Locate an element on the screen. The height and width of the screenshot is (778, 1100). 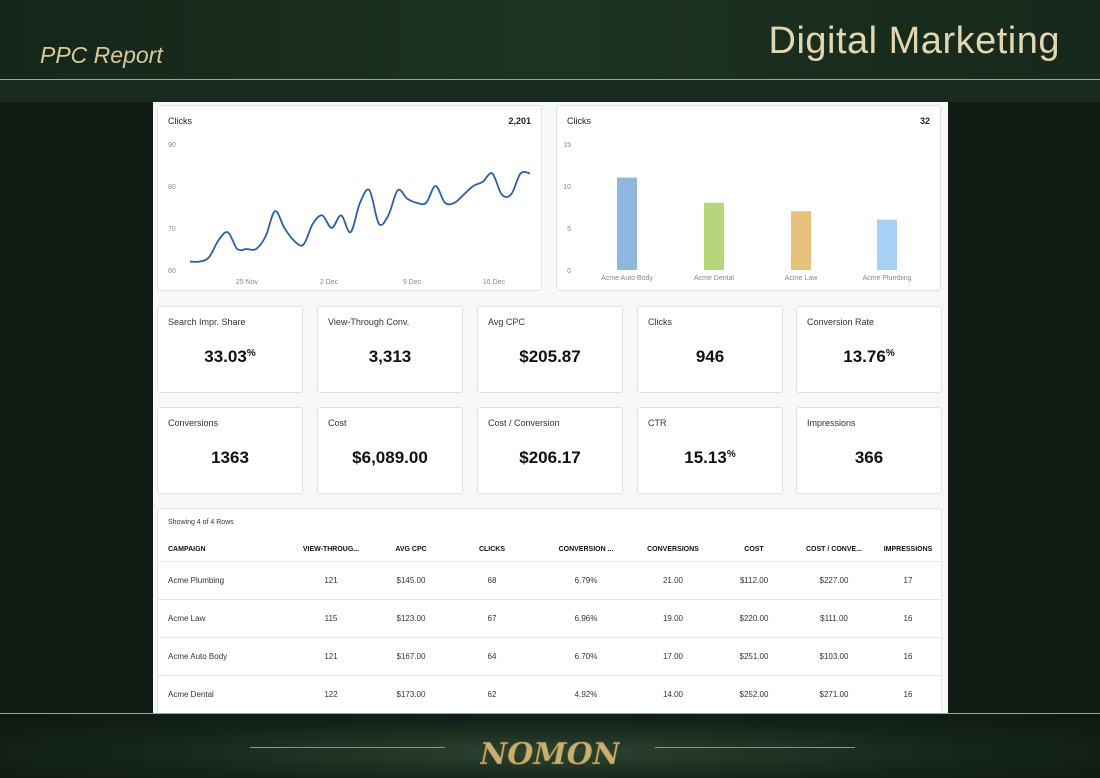
kpi-label: Avg CPC is located at coordinates (506, 322).